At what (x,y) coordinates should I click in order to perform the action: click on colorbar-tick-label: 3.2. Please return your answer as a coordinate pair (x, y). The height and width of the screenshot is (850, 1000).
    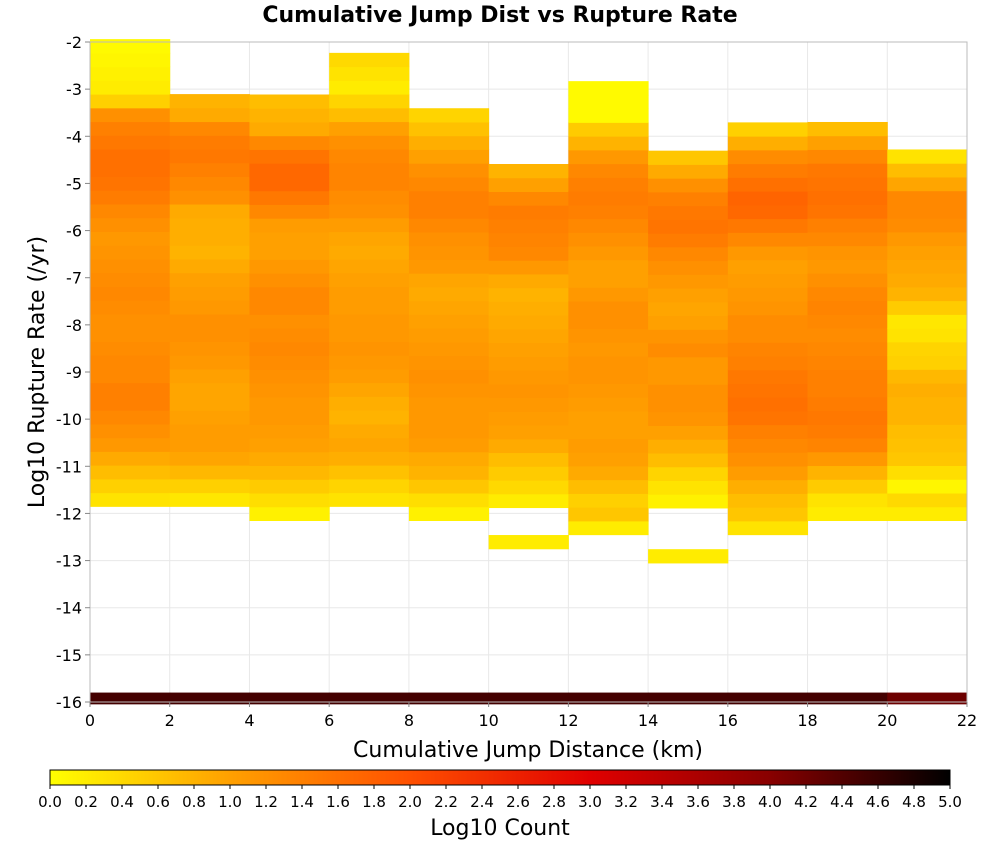
    Looking at the image, I should click on (626, 802).